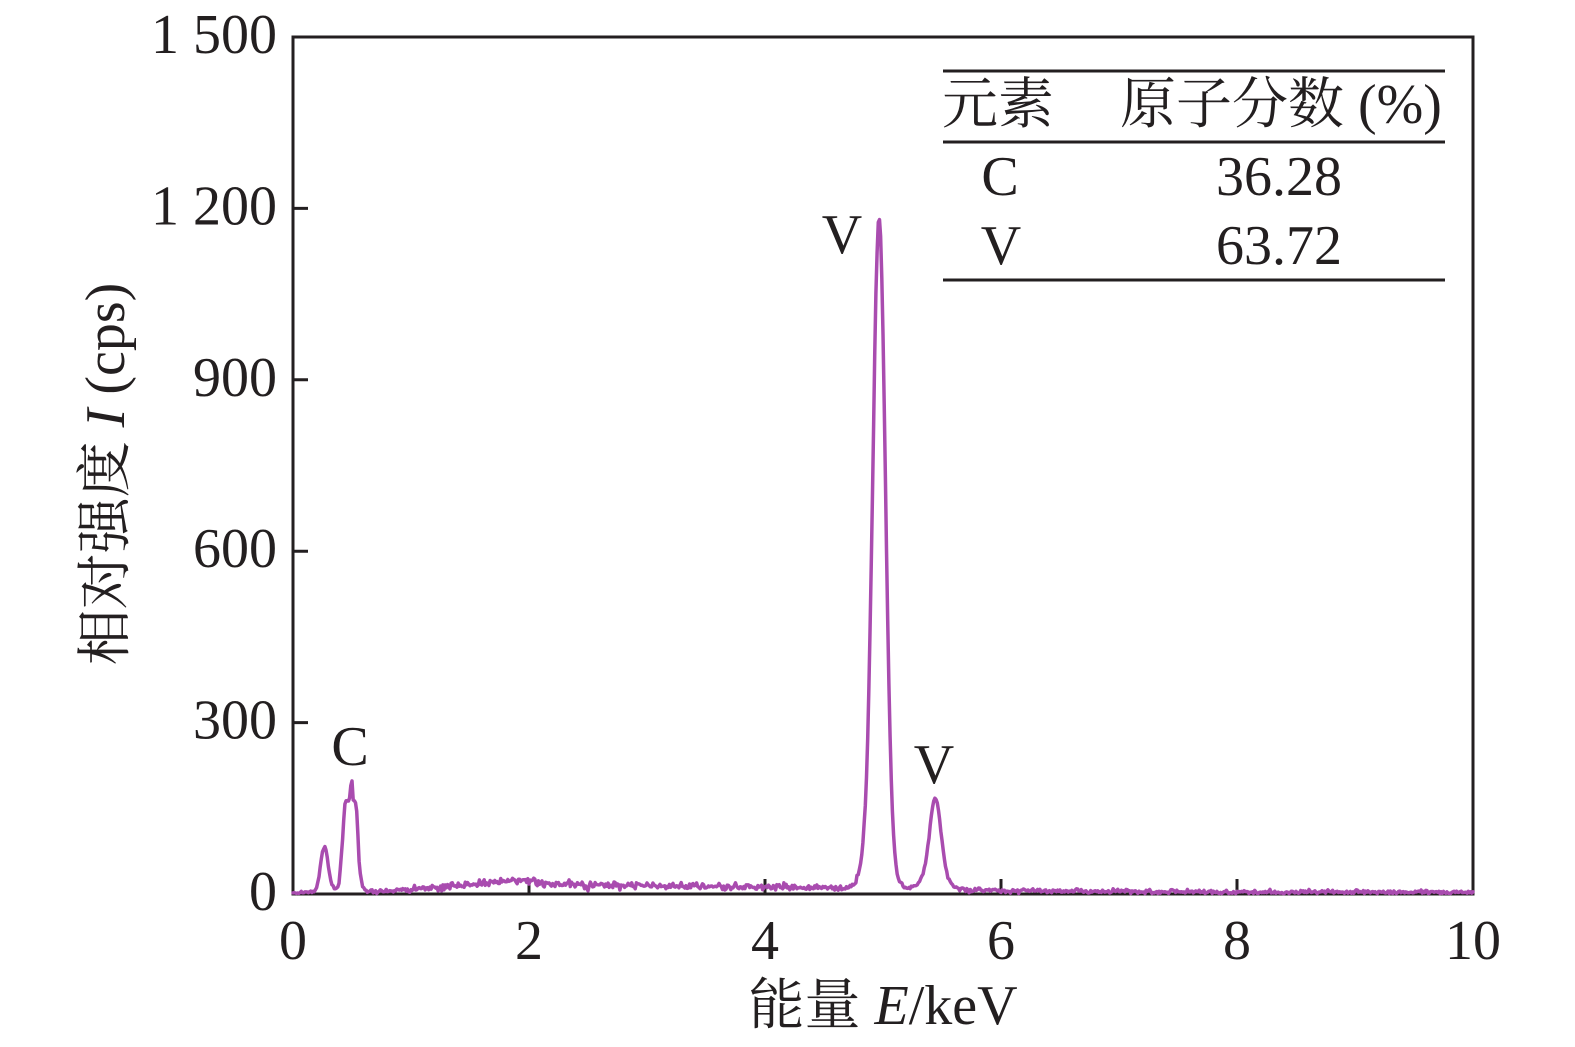  I want to click on svg-text: I, so click(106, 417).